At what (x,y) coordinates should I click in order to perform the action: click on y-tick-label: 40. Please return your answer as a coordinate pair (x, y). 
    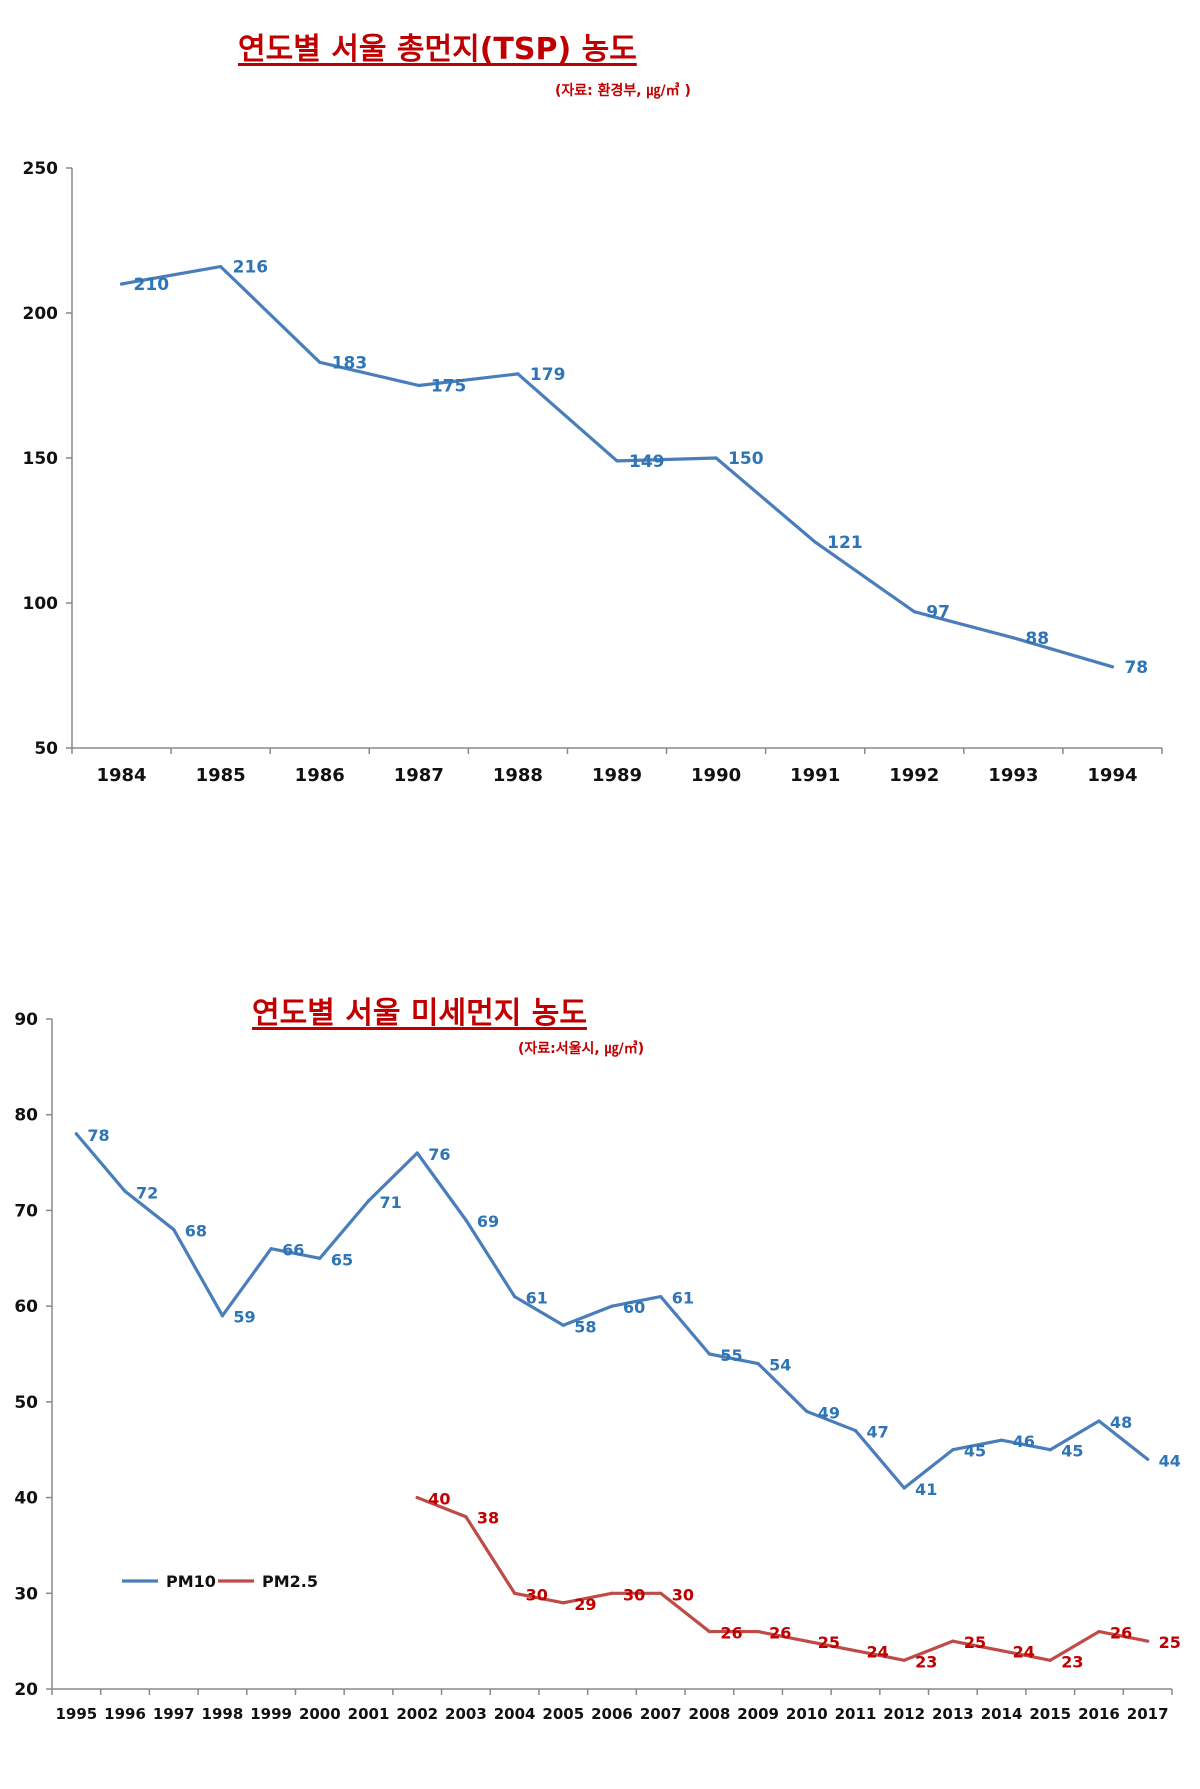
    Looking at the image, I should click on (26, 1499).